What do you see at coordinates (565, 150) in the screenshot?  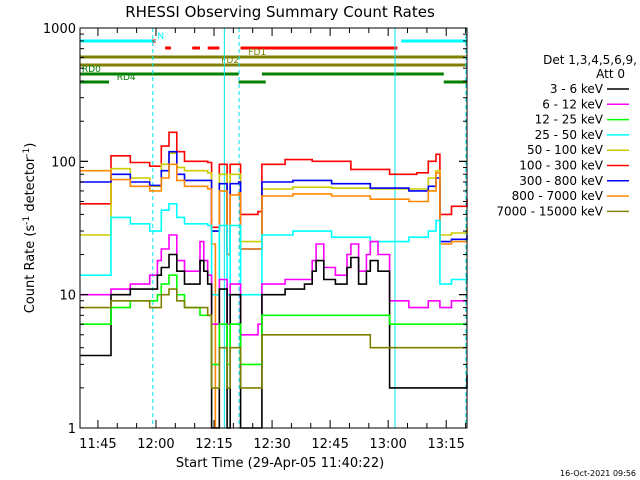 I see `legend-label: 50 - 100 keV` at bounding box center [565, 150].